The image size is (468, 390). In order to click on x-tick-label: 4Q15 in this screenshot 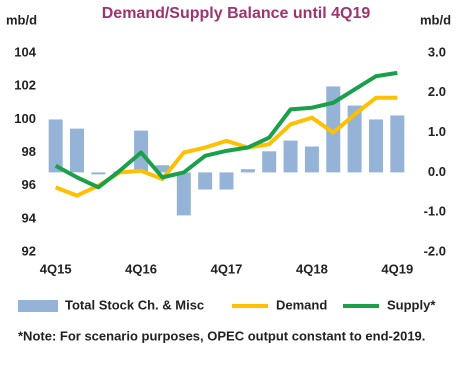, I will do `click(56, 268)`.